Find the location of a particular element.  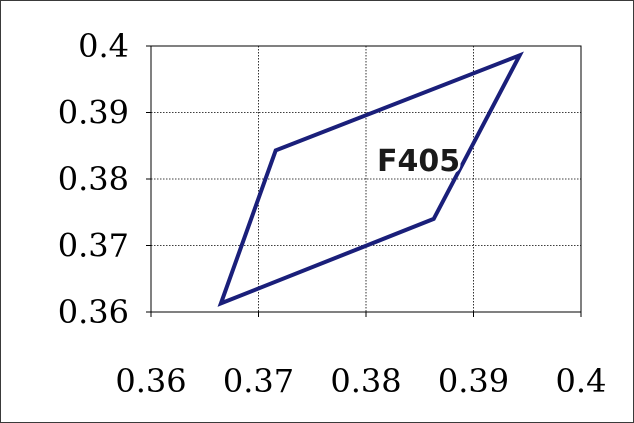

series-annotation: F405 is located at coordinates (418, 161).